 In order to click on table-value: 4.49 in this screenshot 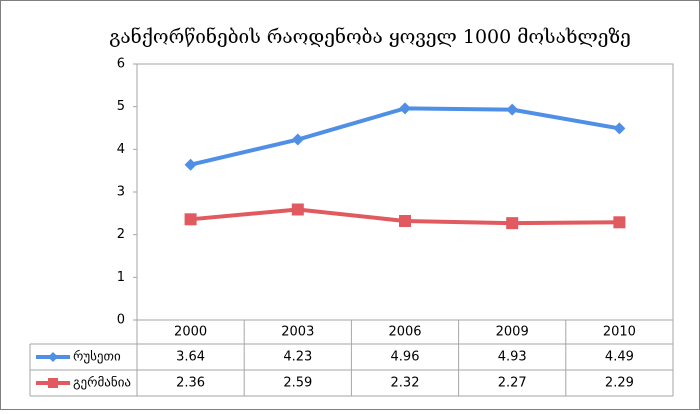, I will do `click(619, 357)`.